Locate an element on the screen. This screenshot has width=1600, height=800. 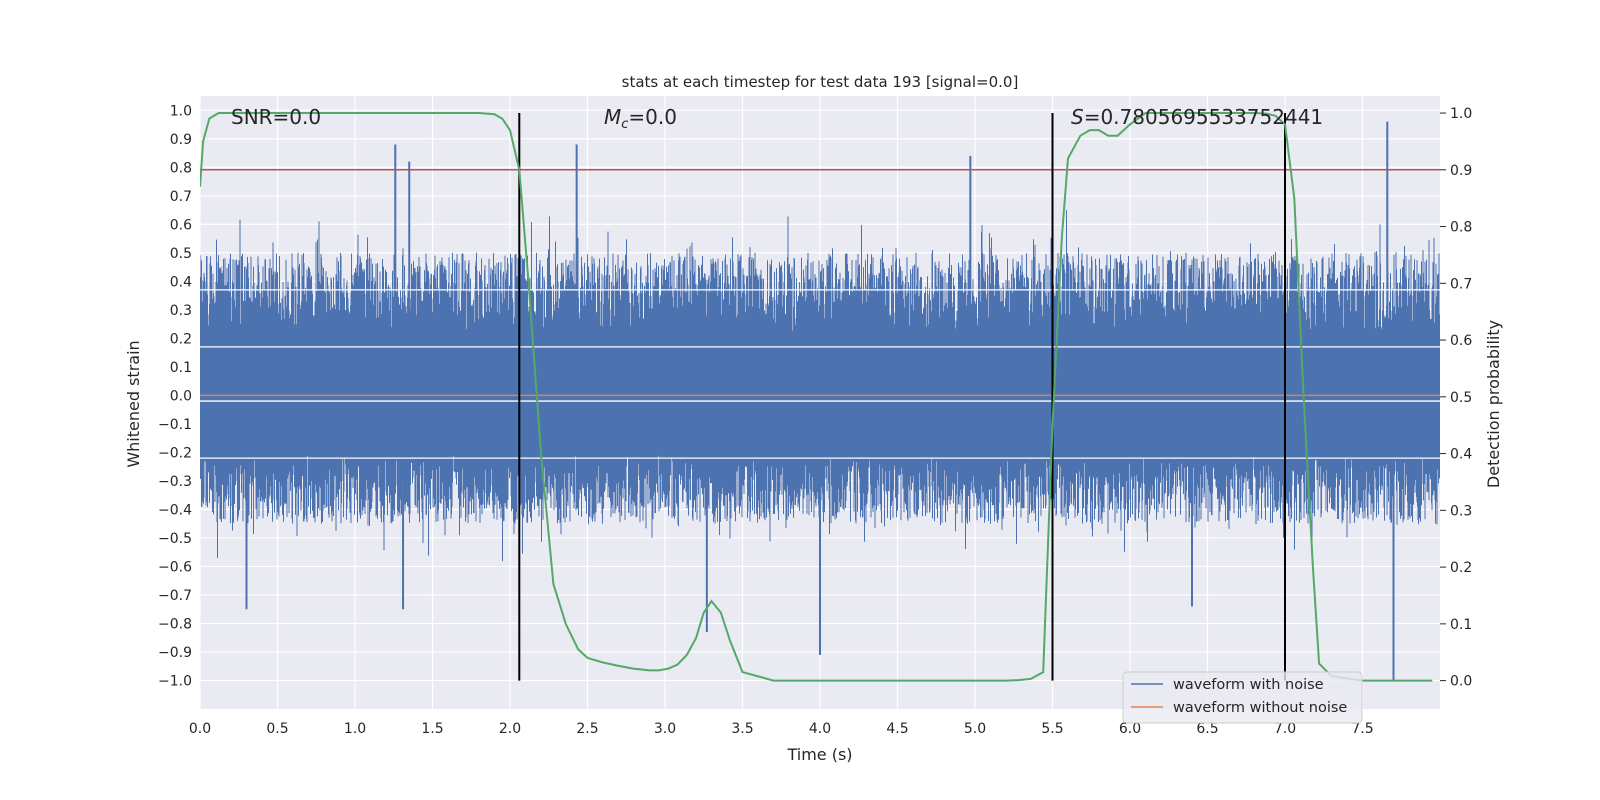
y-tick-label: 0.3 is located at coordinates (181, 311).